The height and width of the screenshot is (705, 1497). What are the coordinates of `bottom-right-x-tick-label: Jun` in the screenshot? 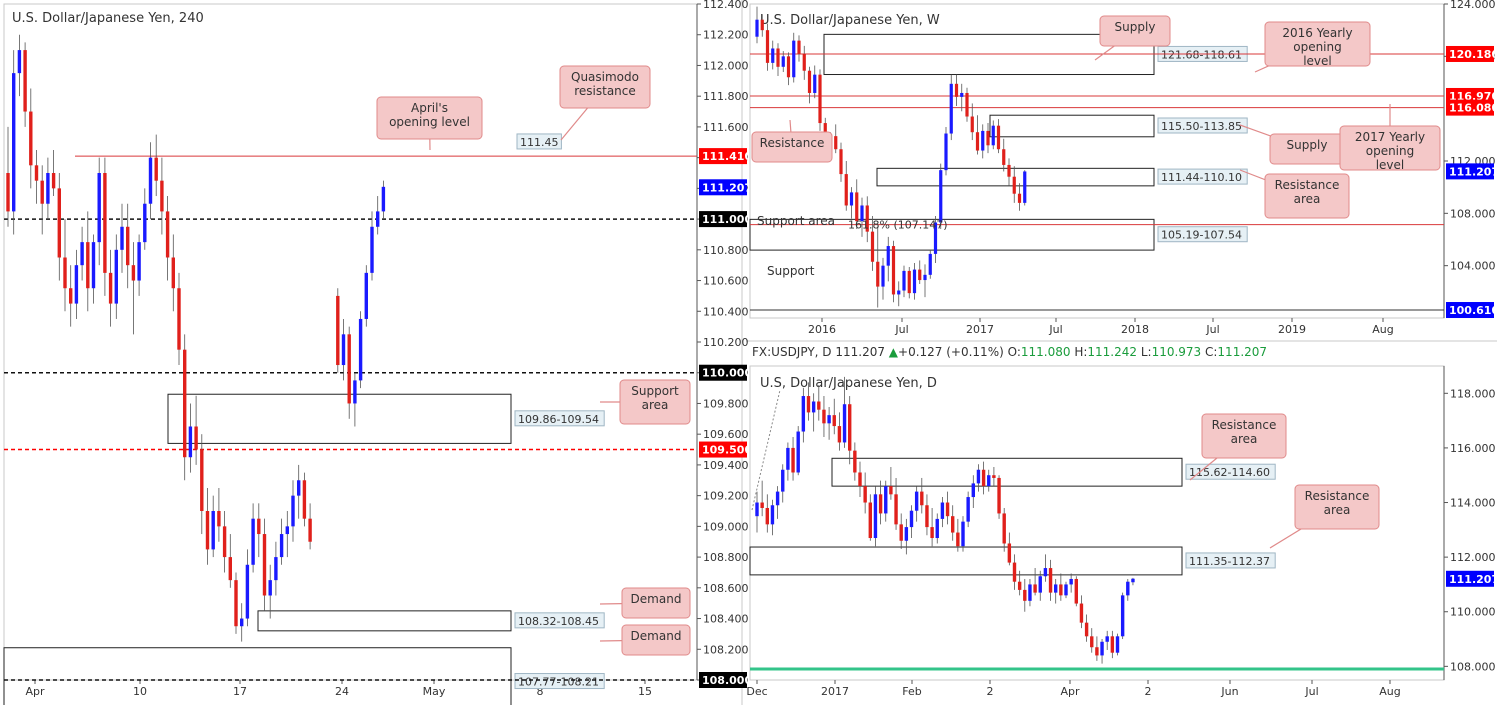 It's located at (1229, 691).